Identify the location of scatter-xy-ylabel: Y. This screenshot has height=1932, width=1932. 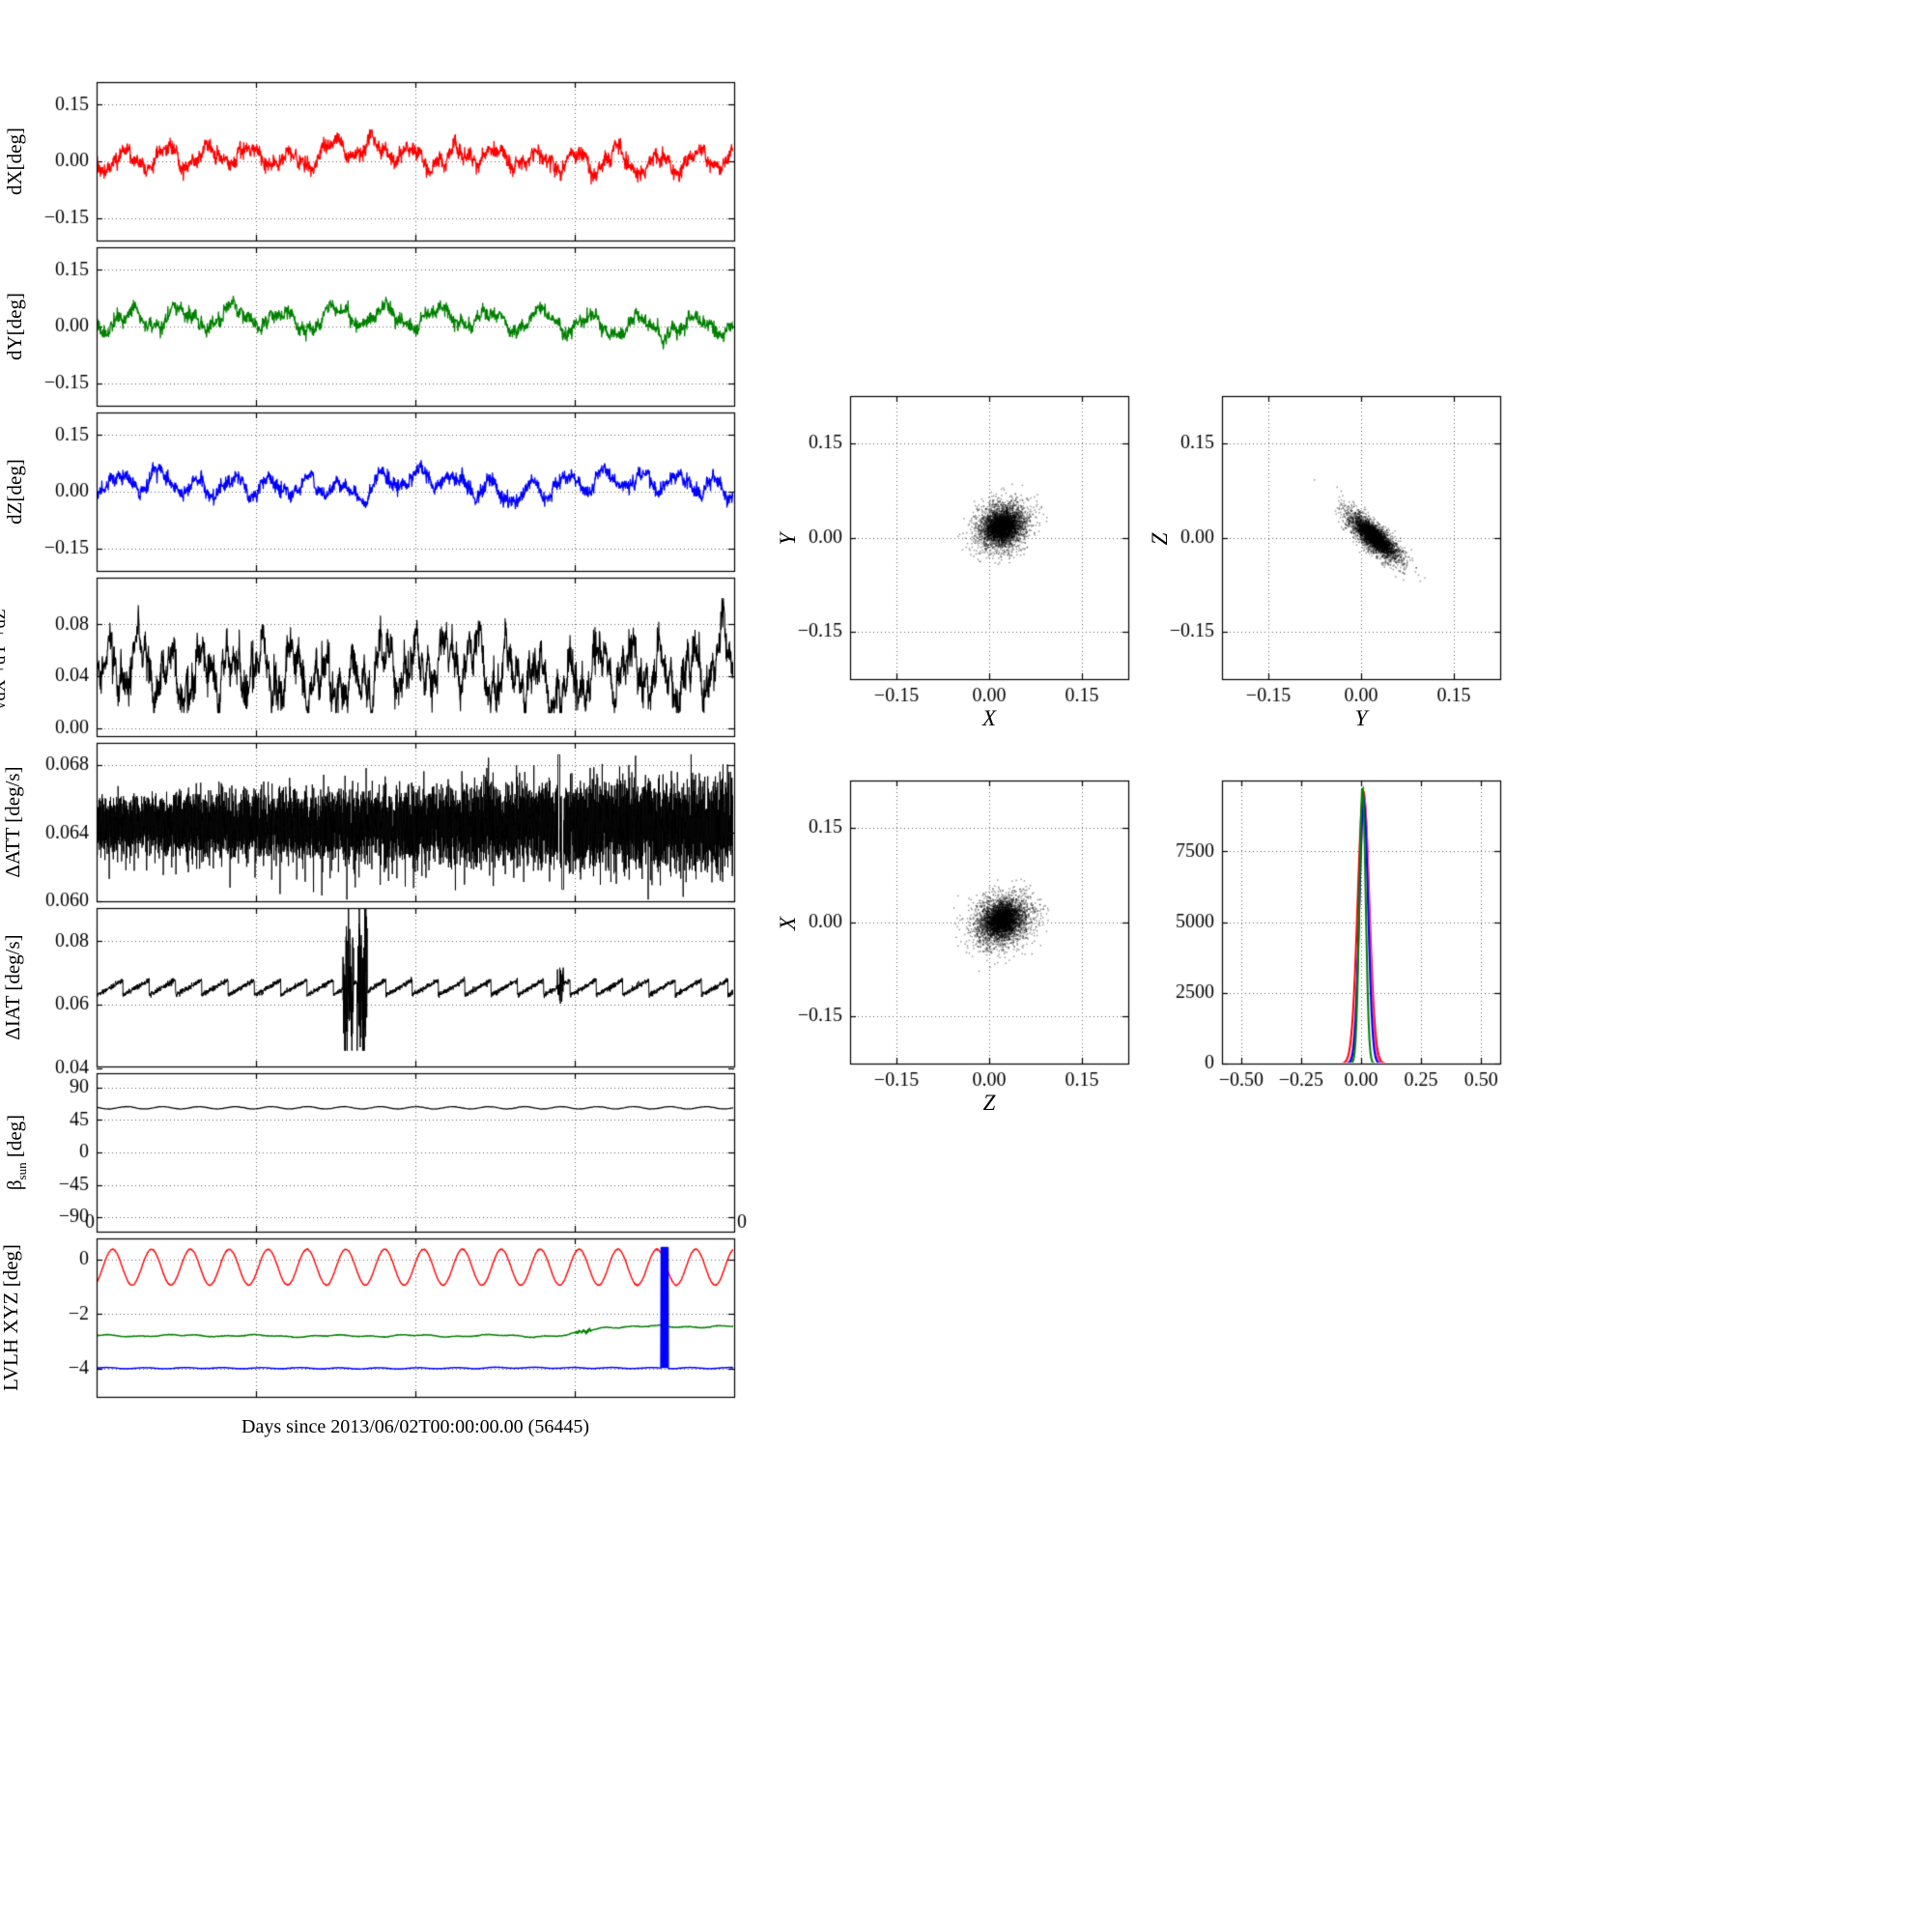
(788, 539).